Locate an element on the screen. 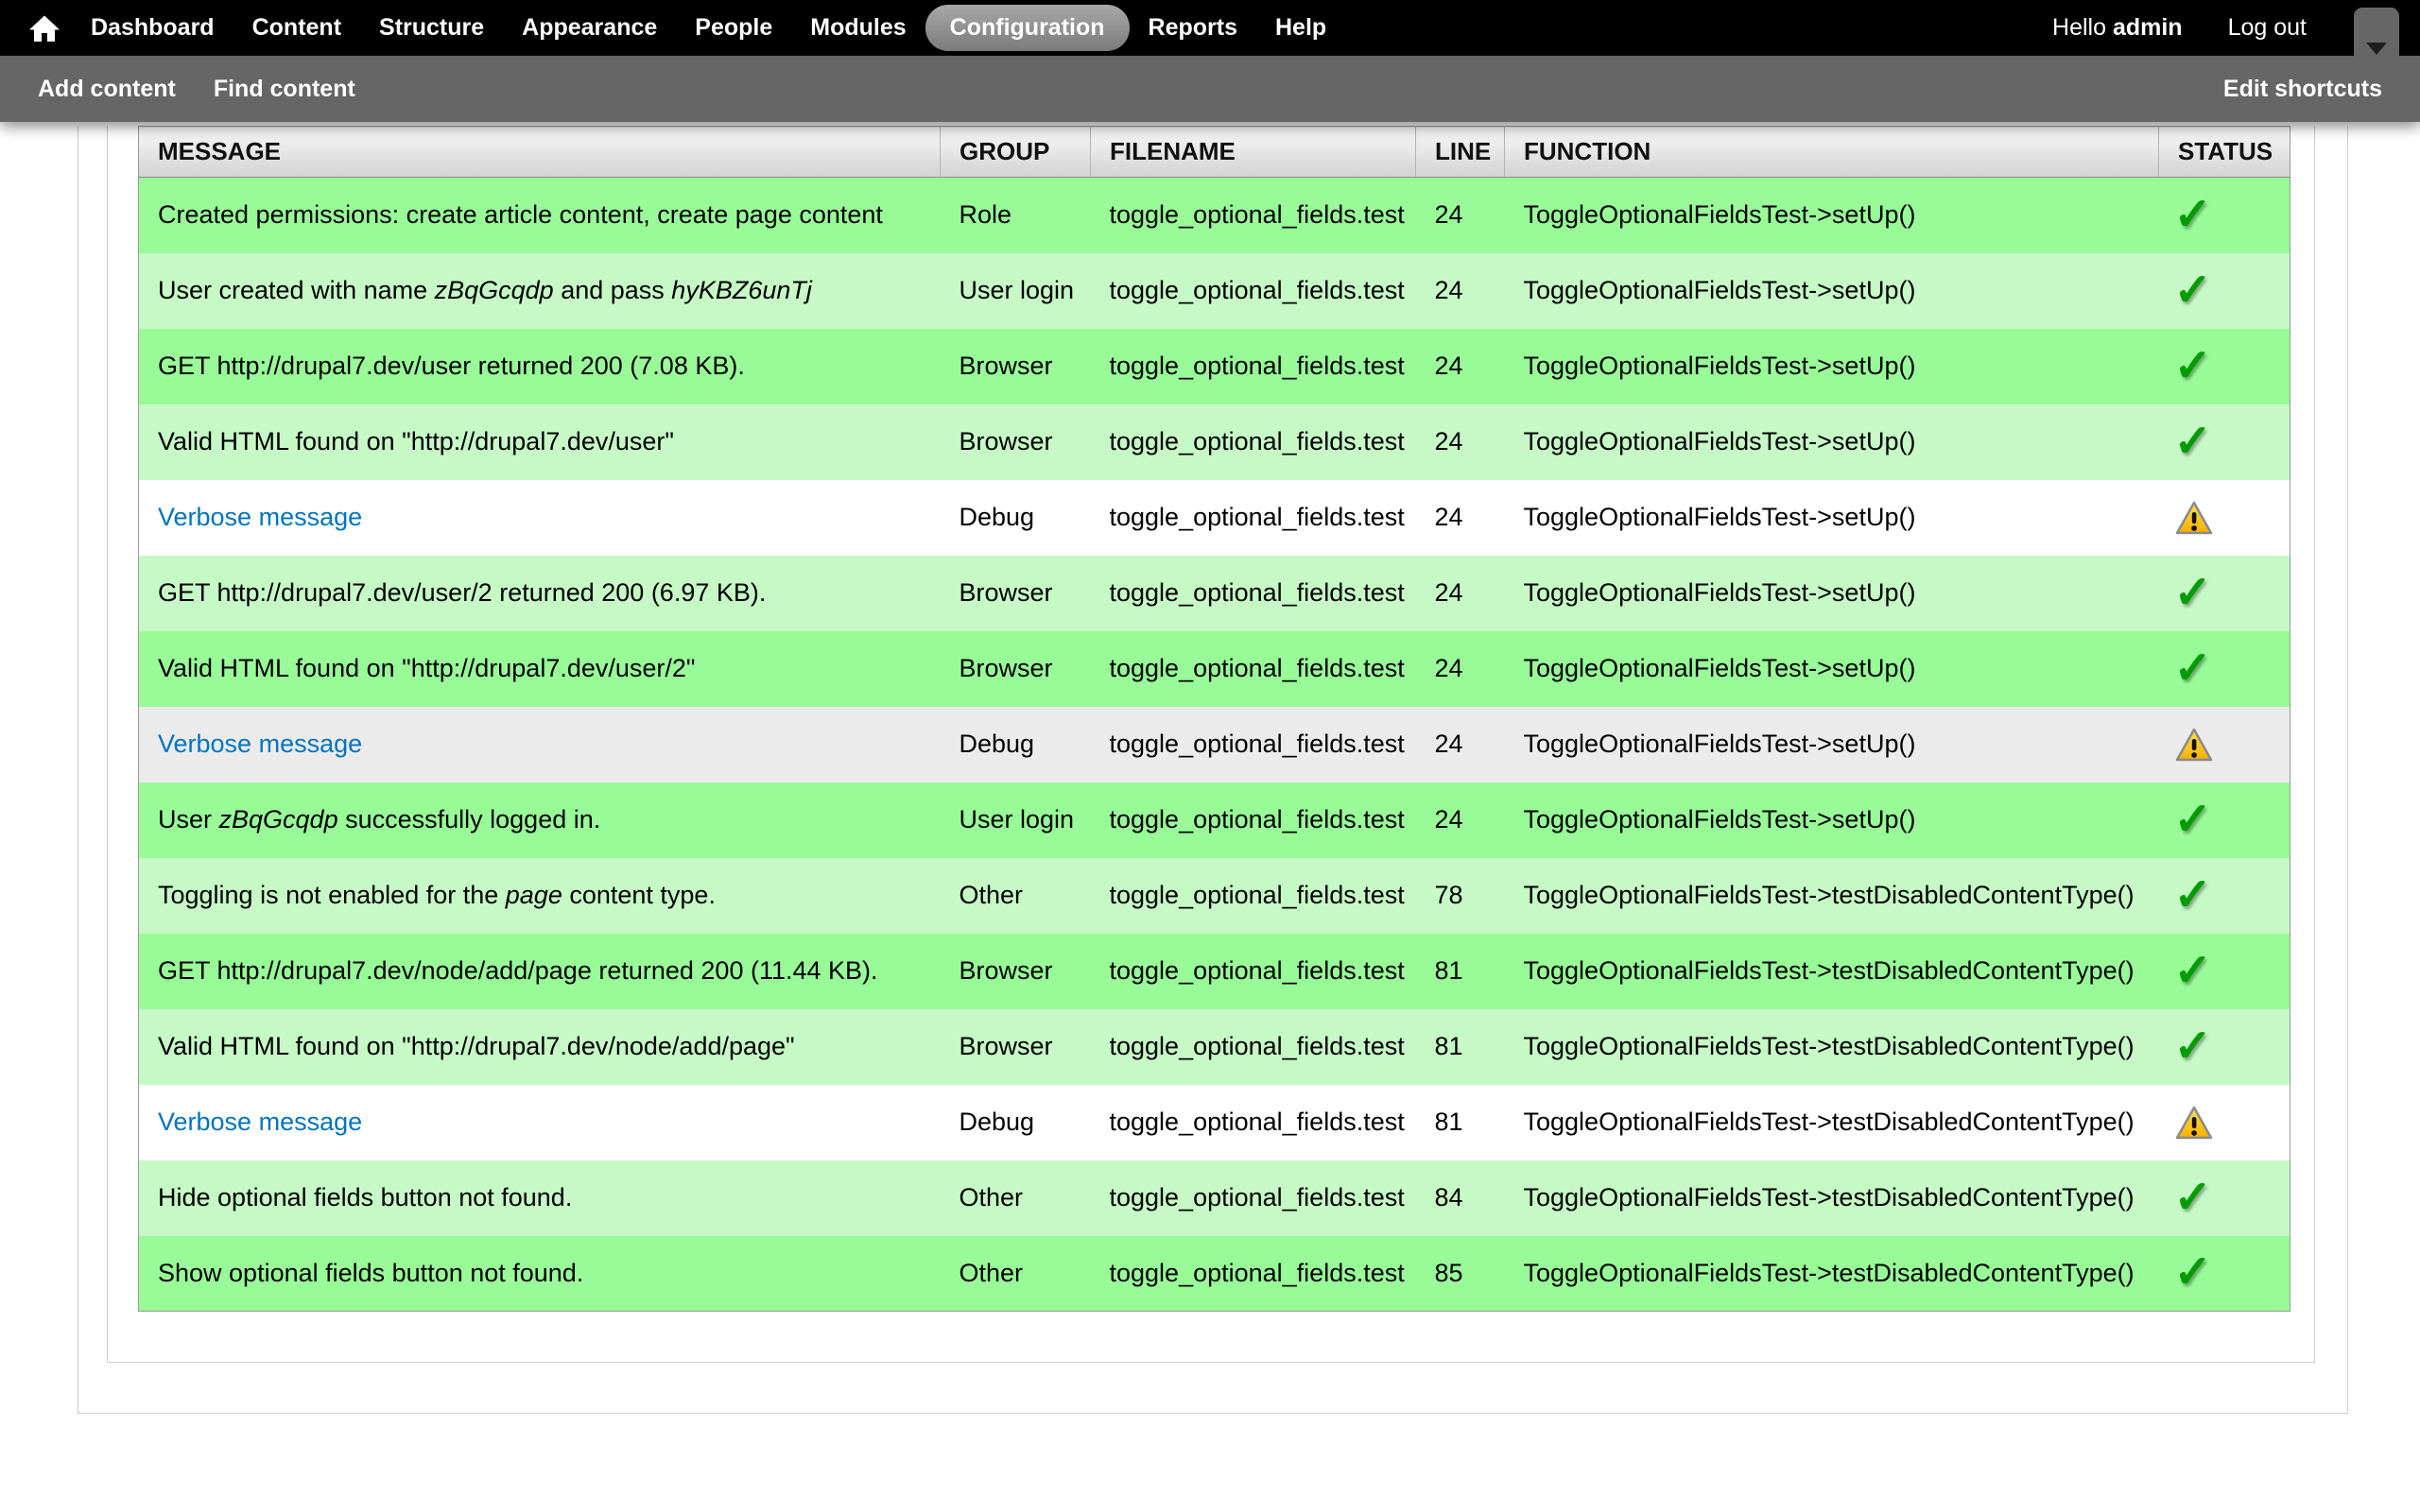 This screenshot has height=1512, width=2420. shortcut-item-add-content: Add content is located at coordinates (107, 88).